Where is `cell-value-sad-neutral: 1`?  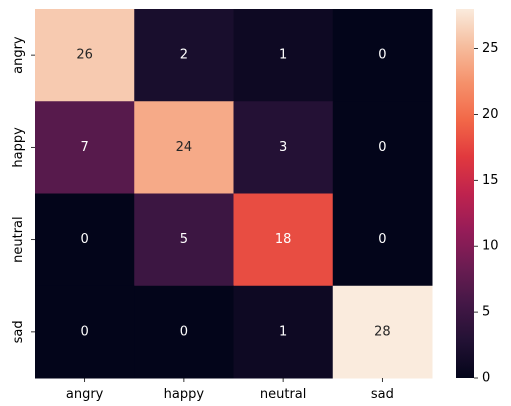
cell-value-sad-neutral: 1 is located at coordinates (283, 331).